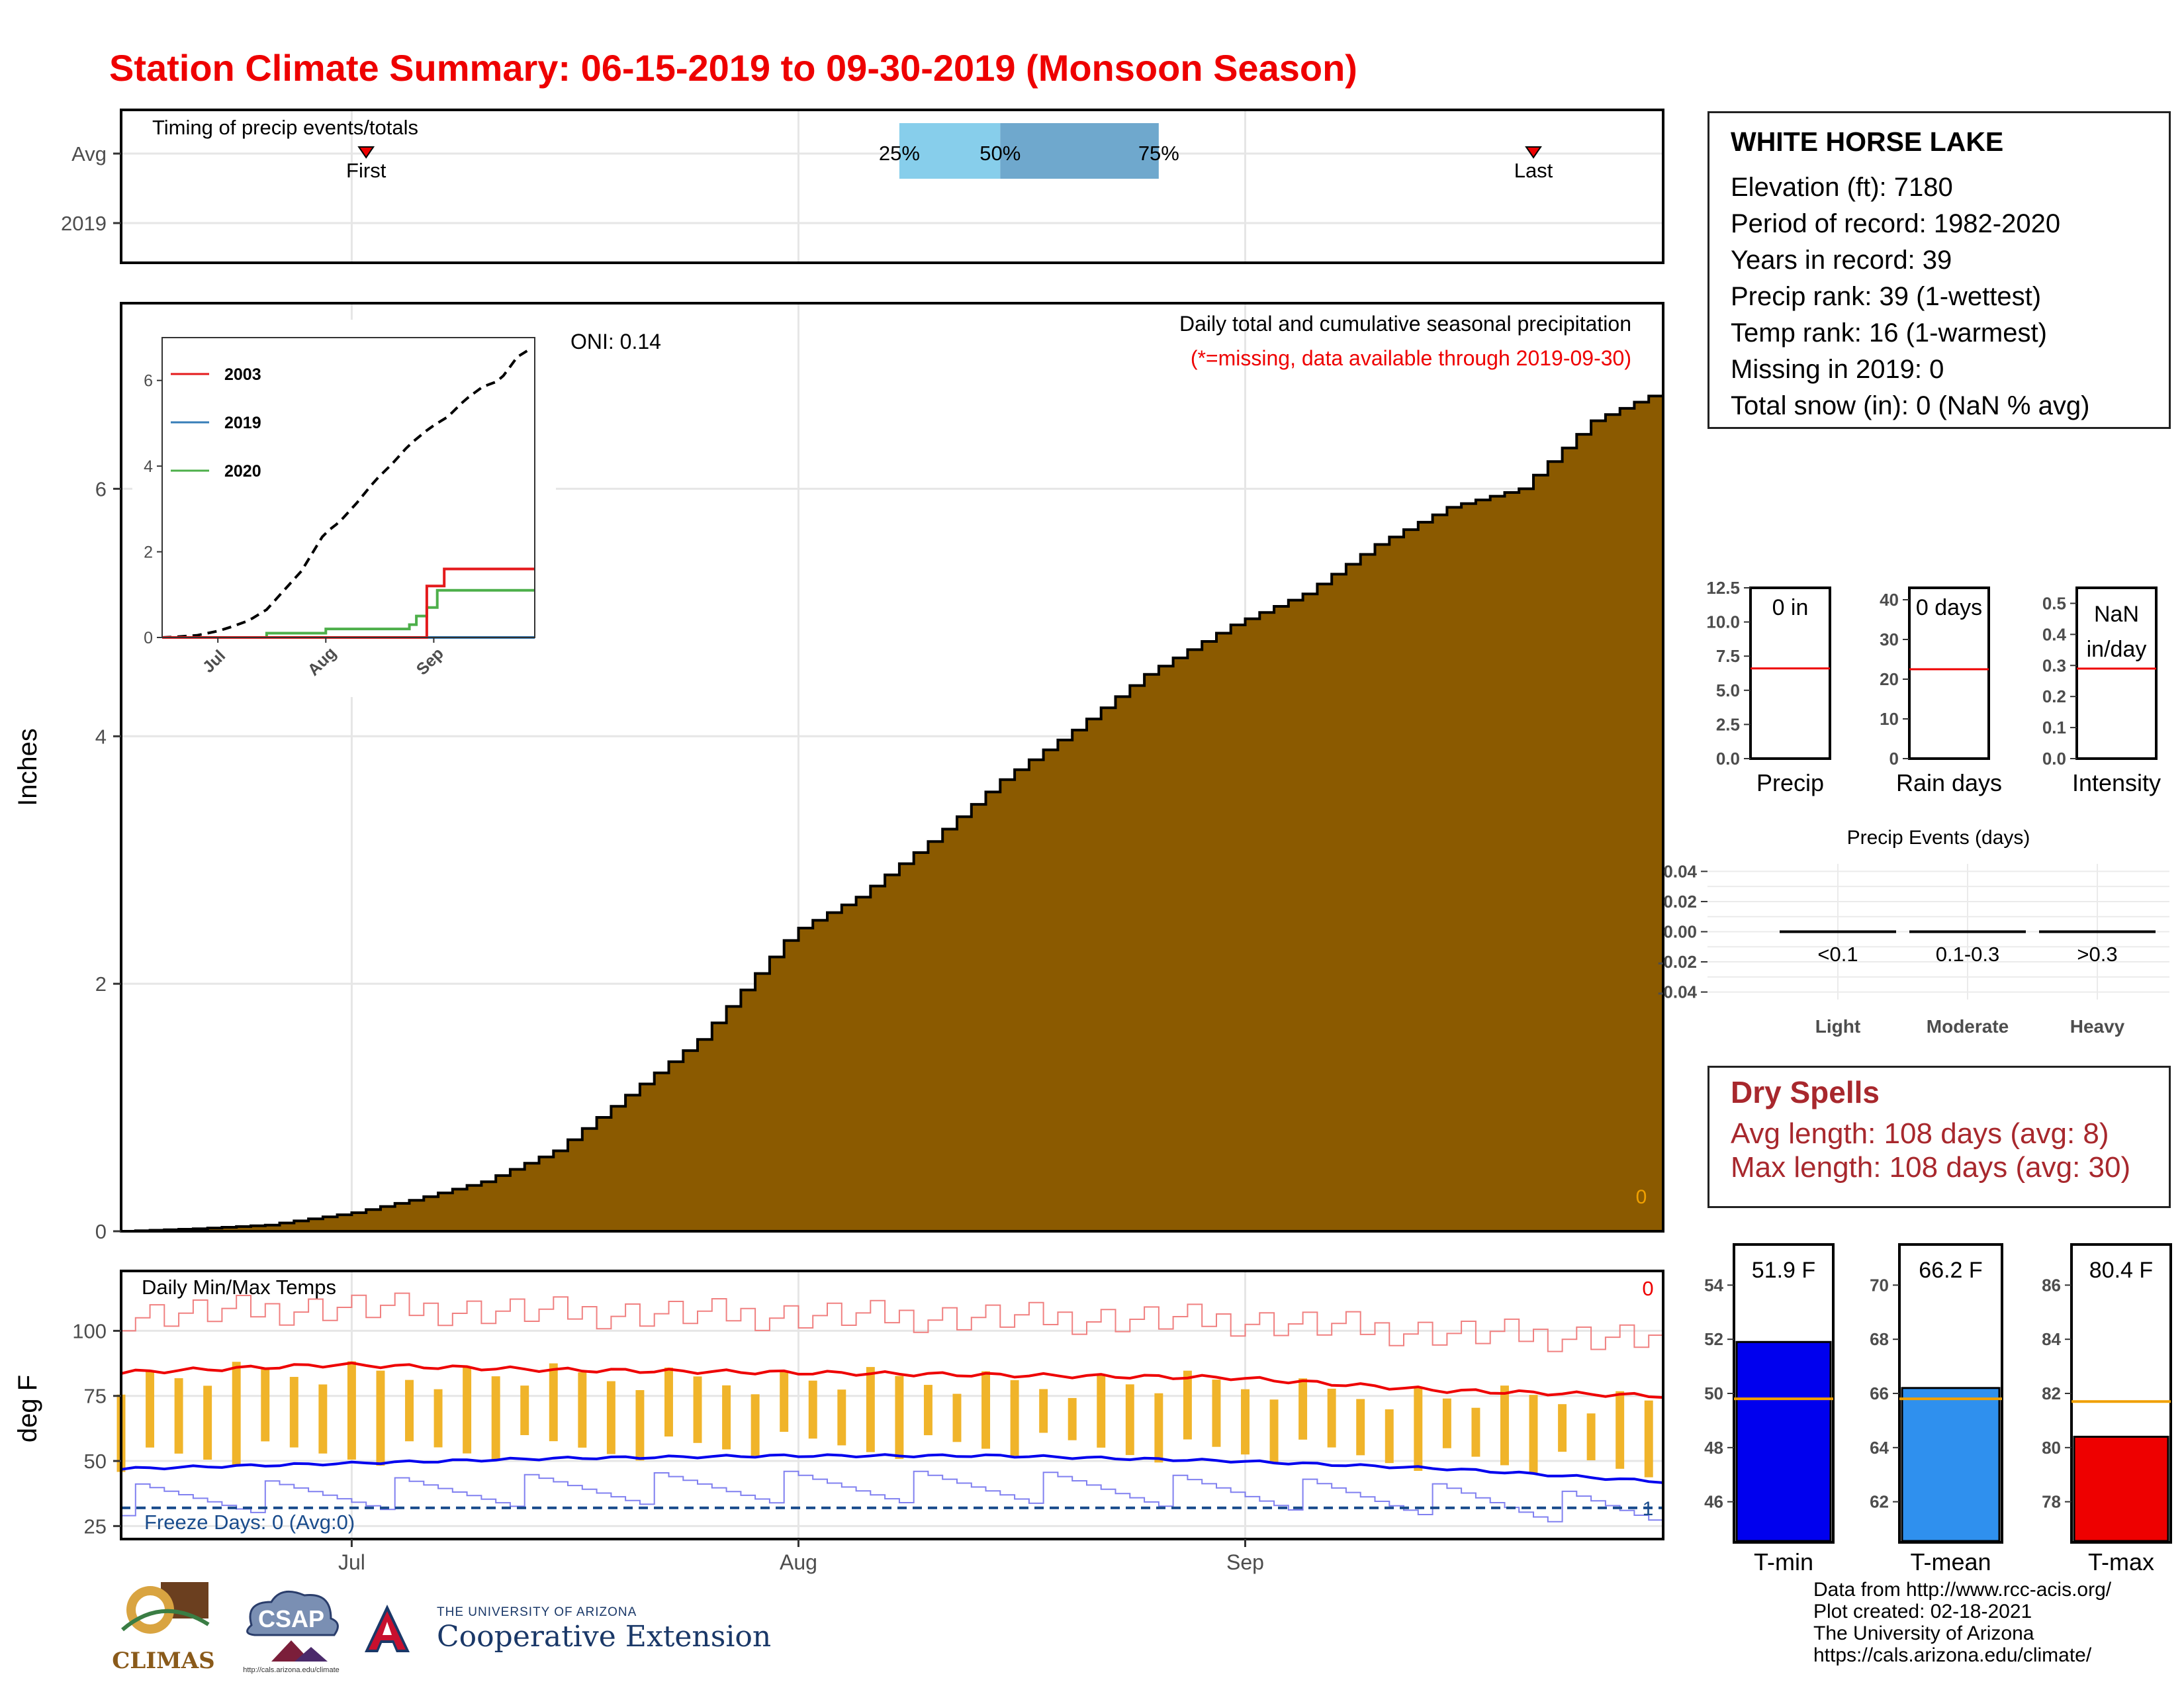 The height and width of the screenshot is (1688, 2184). I want to click on temp-gauge-y-tick-label: 70, so click(1880, 1285).